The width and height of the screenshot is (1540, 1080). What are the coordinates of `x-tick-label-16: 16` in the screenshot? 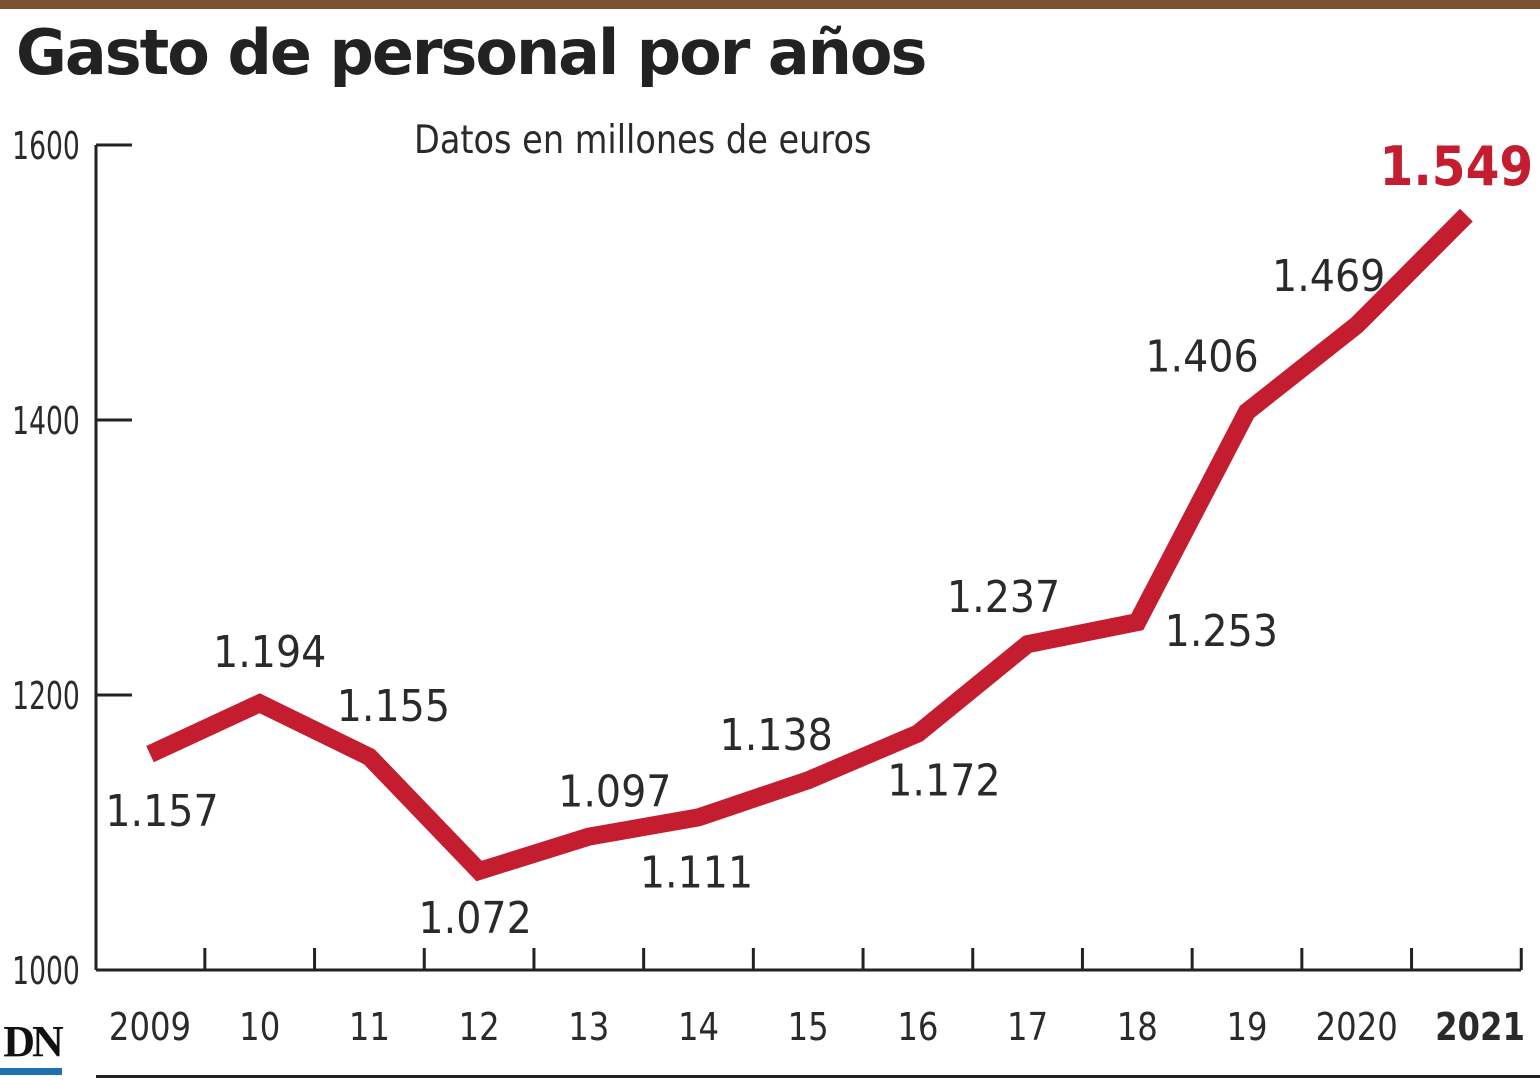 It's located at (917, 1028).